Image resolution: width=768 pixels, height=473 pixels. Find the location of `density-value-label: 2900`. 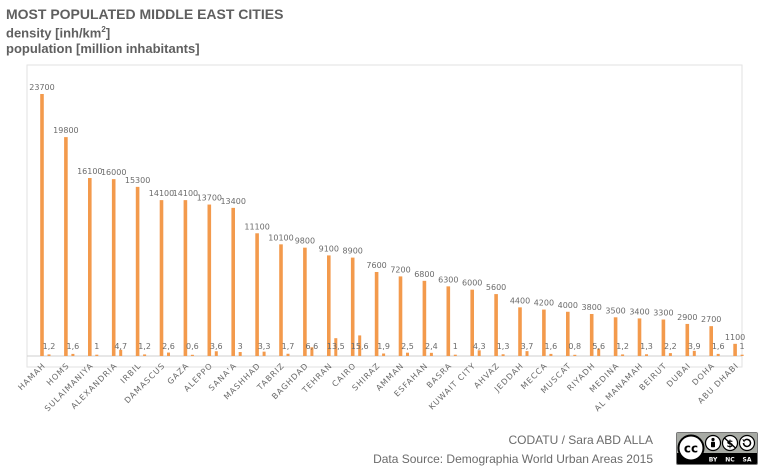

density-value-label: 2900 is located at coordinates (687, 317).